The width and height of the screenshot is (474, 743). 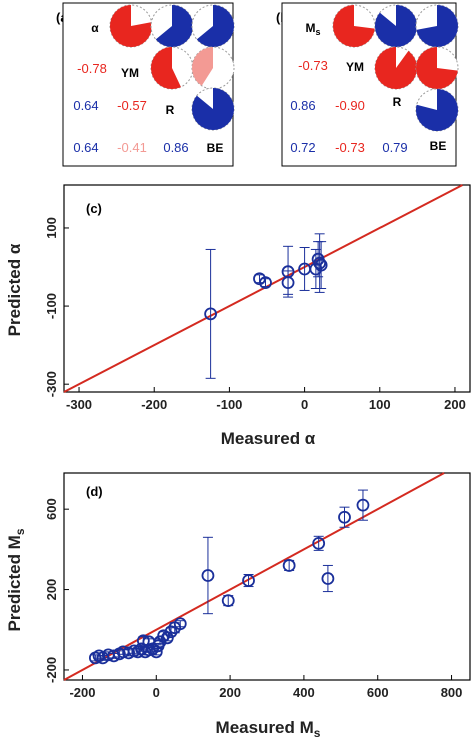 What do you see at coordinates (94, 491) in the screenshot?
I see `panel-d-tag: (d)` at bounding box center [94, 491].